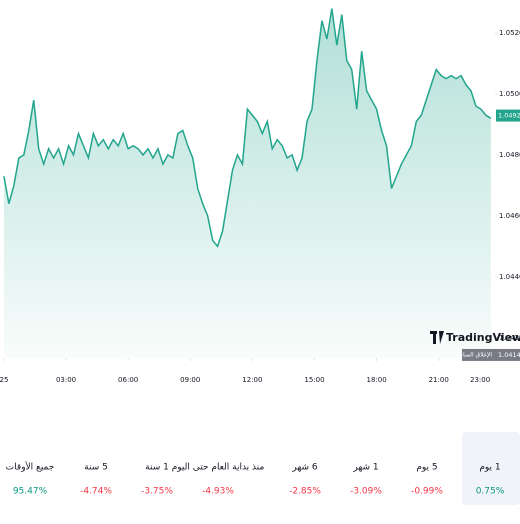 This screenshot has width=520, height=524. I want to click on x-tick-label: 23:00, so click(480, 380).